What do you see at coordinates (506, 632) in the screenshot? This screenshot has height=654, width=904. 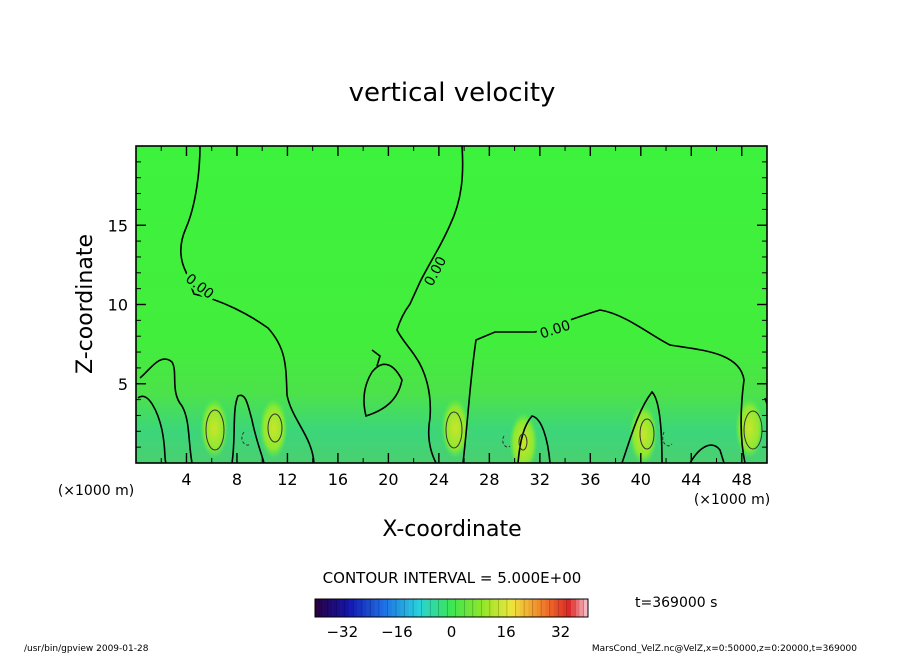 I see `colorbar-tick-label: 16` at bounding box center [506, 632].